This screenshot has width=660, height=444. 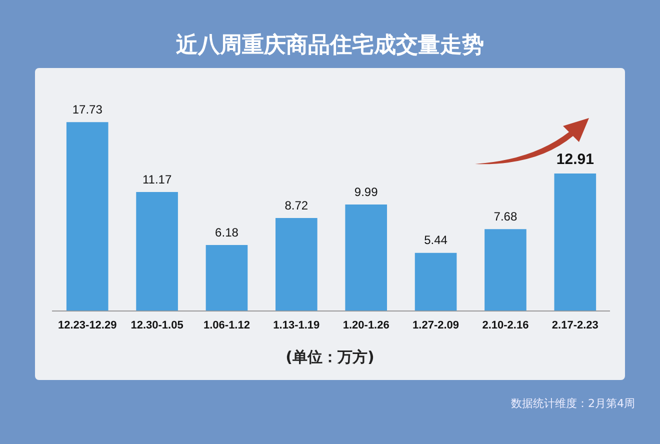 I want to click on x-tick-label: 1.20-1.26, so click(x=366, y=325).